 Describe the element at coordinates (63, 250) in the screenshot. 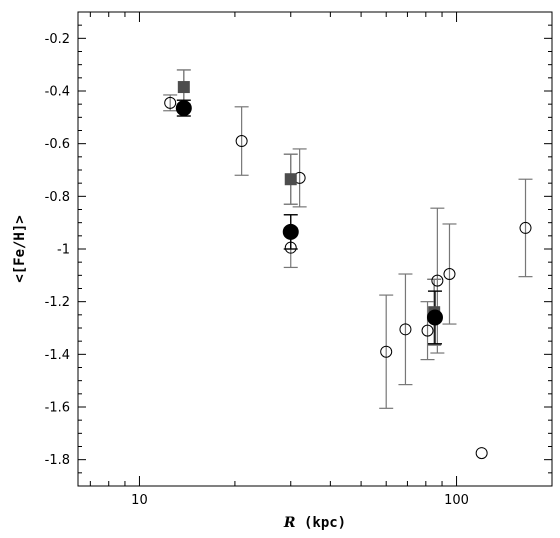

I see `y-tick-label: -1` at that location.